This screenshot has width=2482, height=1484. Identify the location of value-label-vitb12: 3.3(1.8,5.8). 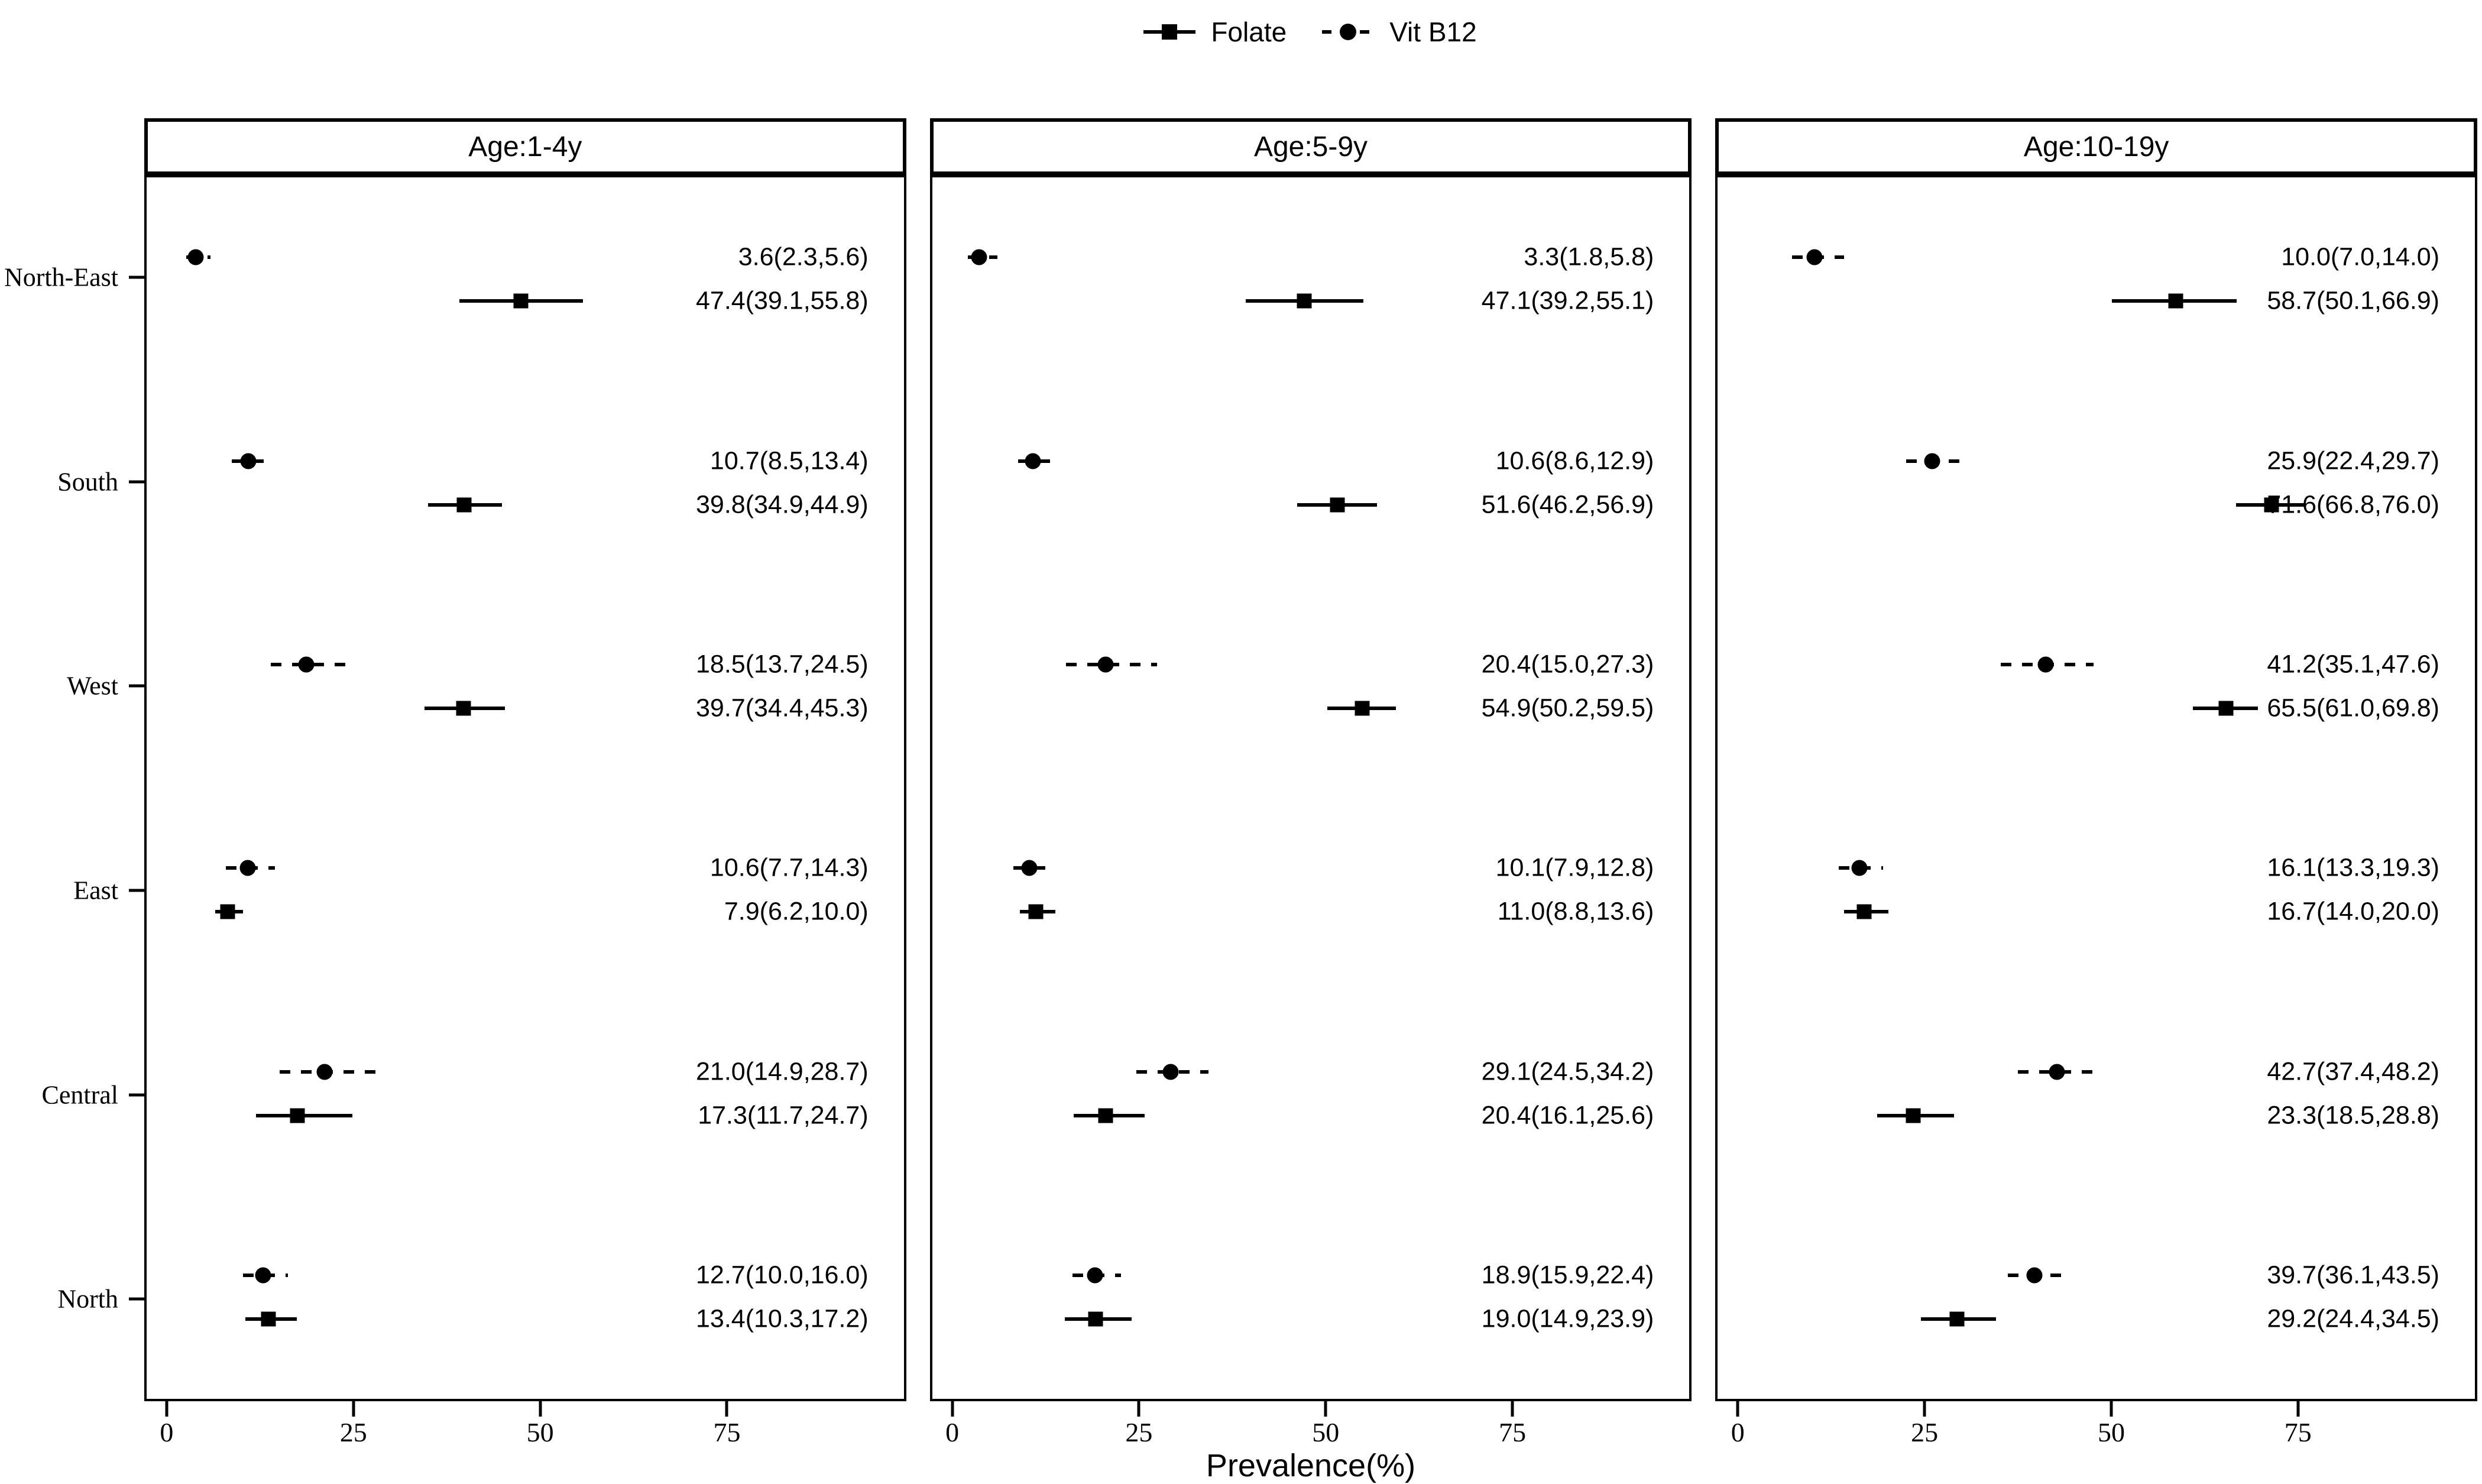
(1589, 256).